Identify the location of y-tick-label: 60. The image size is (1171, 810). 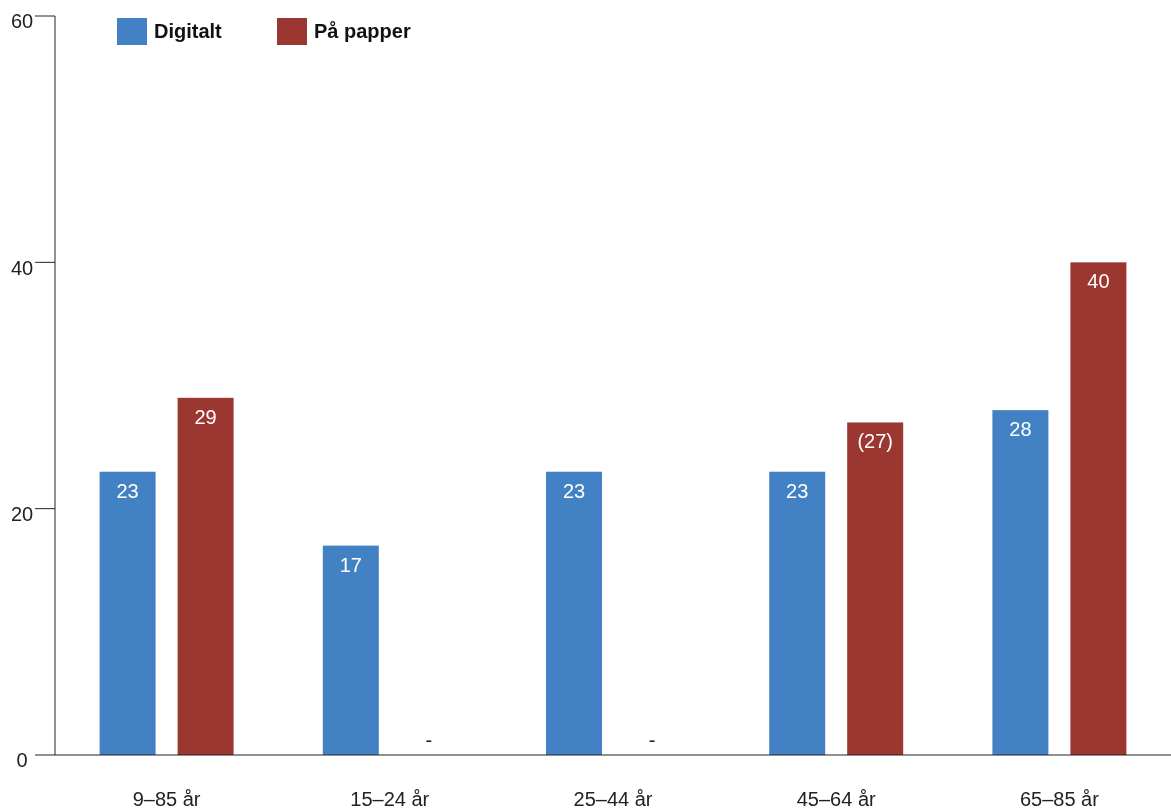
(22, 21).